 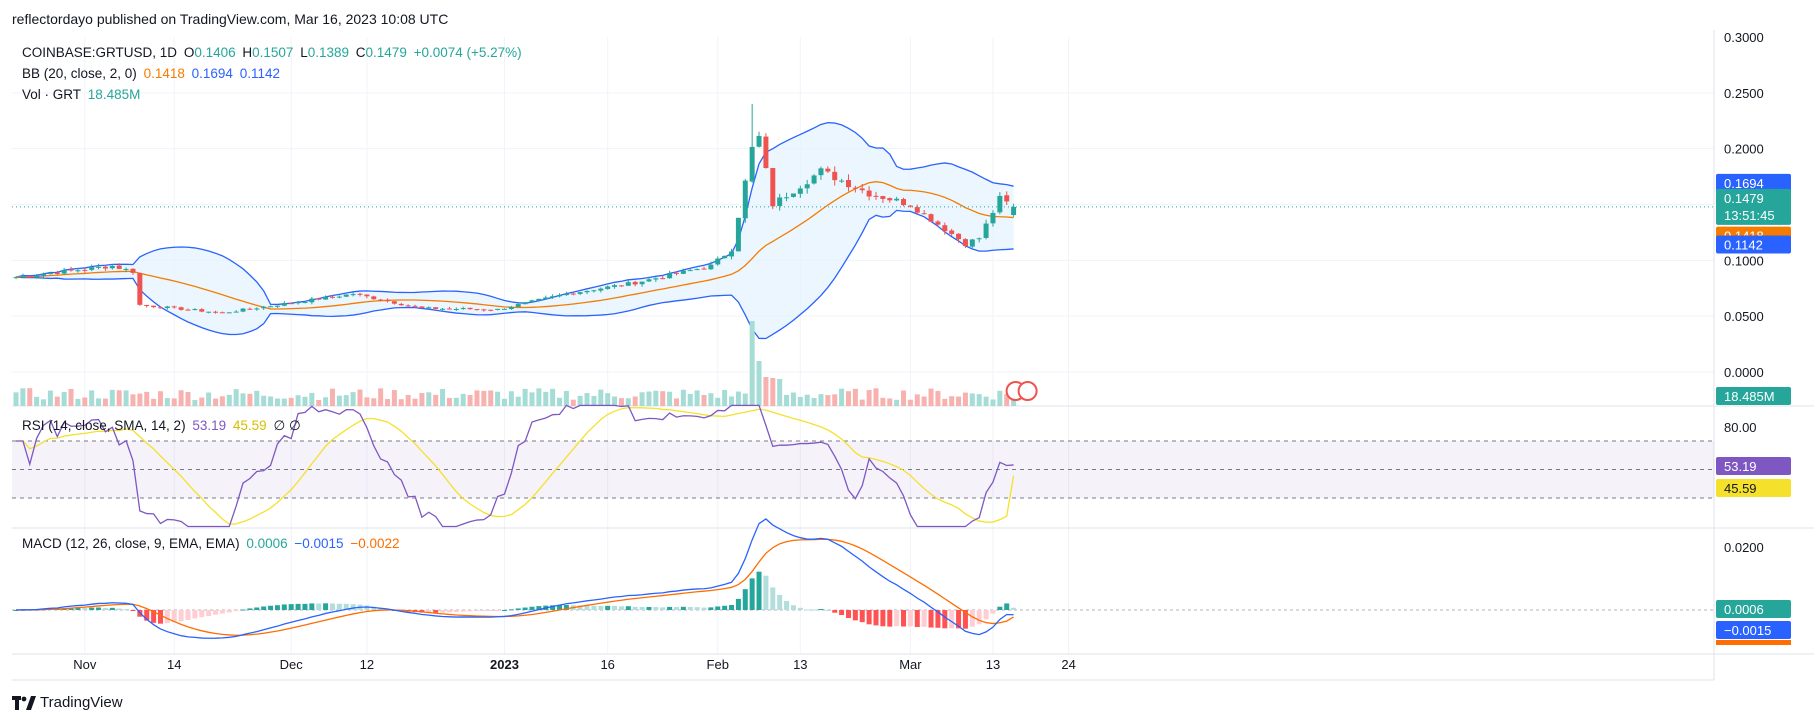 I want to click on tradingview-logo: TradingView, so click(x=67, y=702).